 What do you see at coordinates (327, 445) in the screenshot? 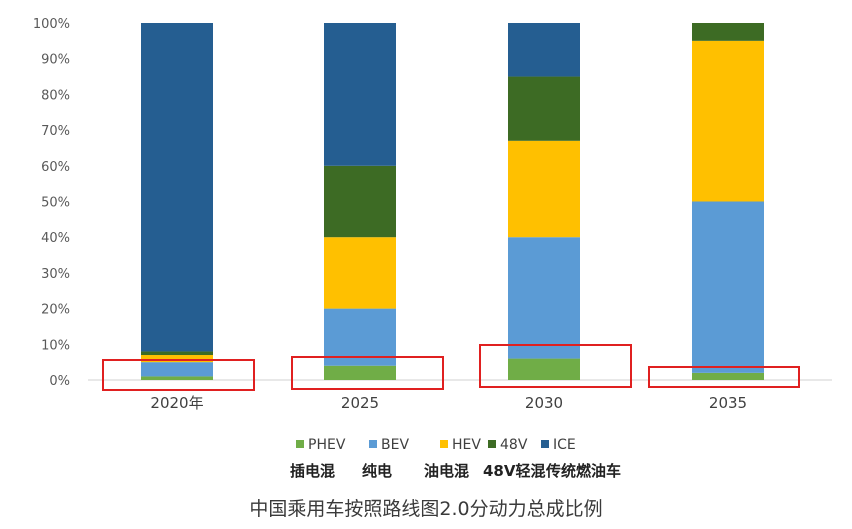
I see `legend-label-phev: PHEV` at bounding box center [327, 445].